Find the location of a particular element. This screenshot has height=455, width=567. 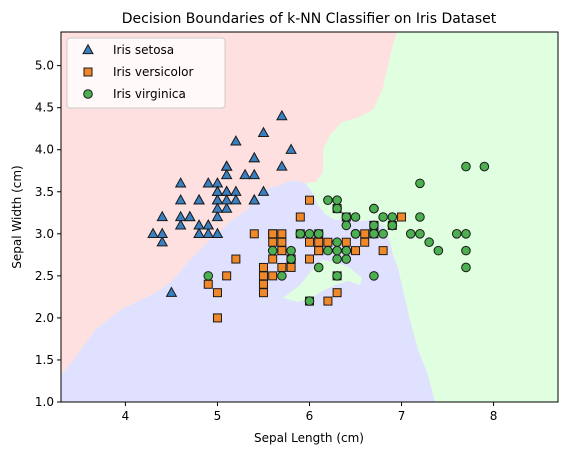

y-tick-label: 2.5 is located at coordinates (44, 276).